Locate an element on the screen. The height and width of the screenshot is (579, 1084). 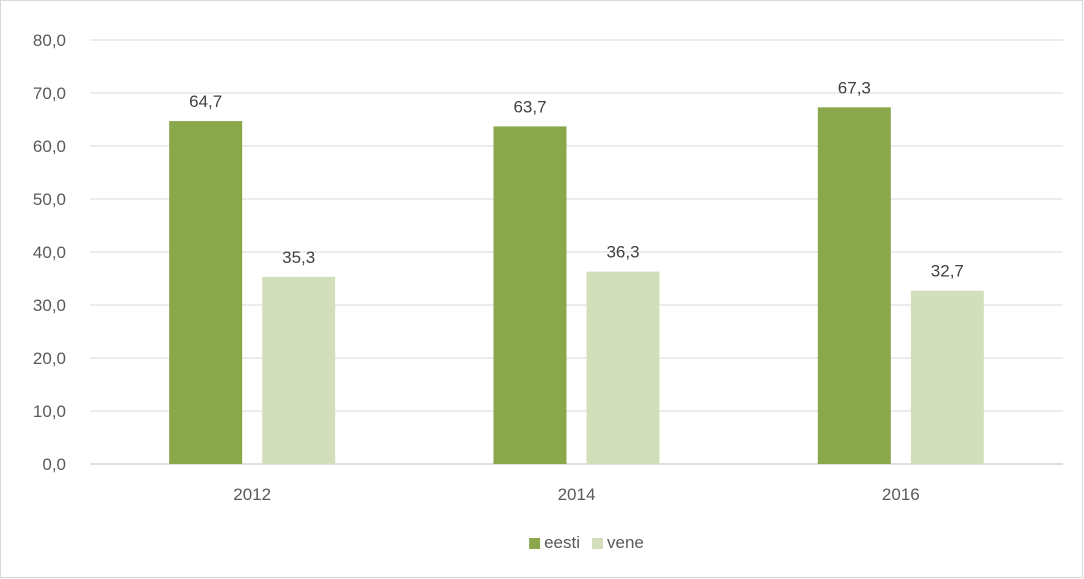
x-tick-label: 2014 is located at coordinates (577, 494).